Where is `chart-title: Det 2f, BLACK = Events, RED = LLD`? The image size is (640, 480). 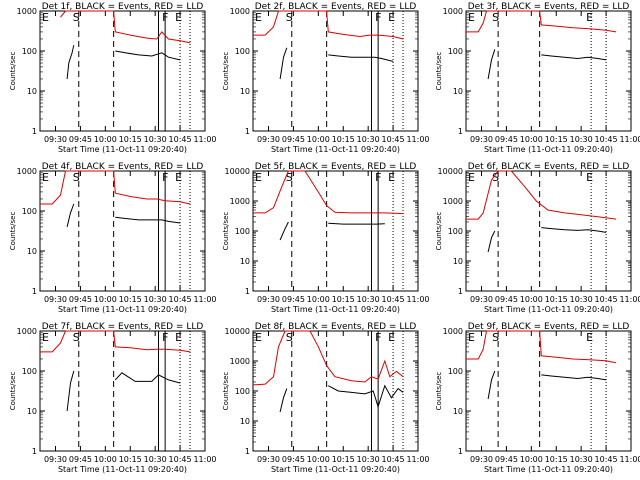 chart-title: Det 2f, BLACK = Events, RED = LLD is located at coordinates (336, 7).